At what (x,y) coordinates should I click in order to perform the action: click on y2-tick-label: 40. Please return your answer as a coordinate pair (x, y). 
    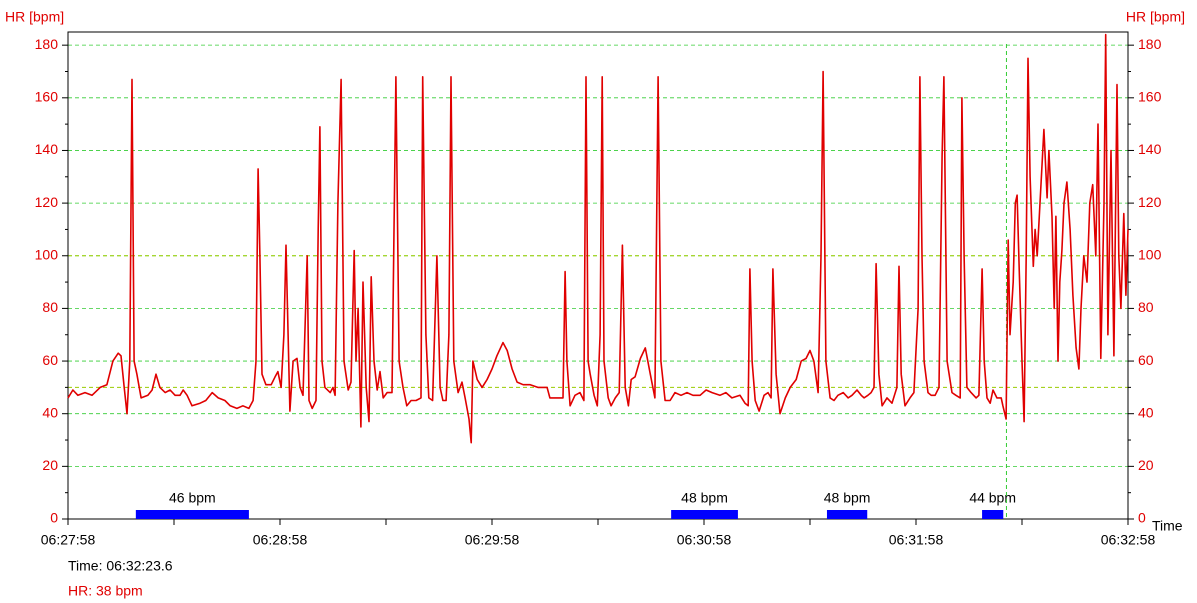
    Looking at the image, I should click on (1146, 412).